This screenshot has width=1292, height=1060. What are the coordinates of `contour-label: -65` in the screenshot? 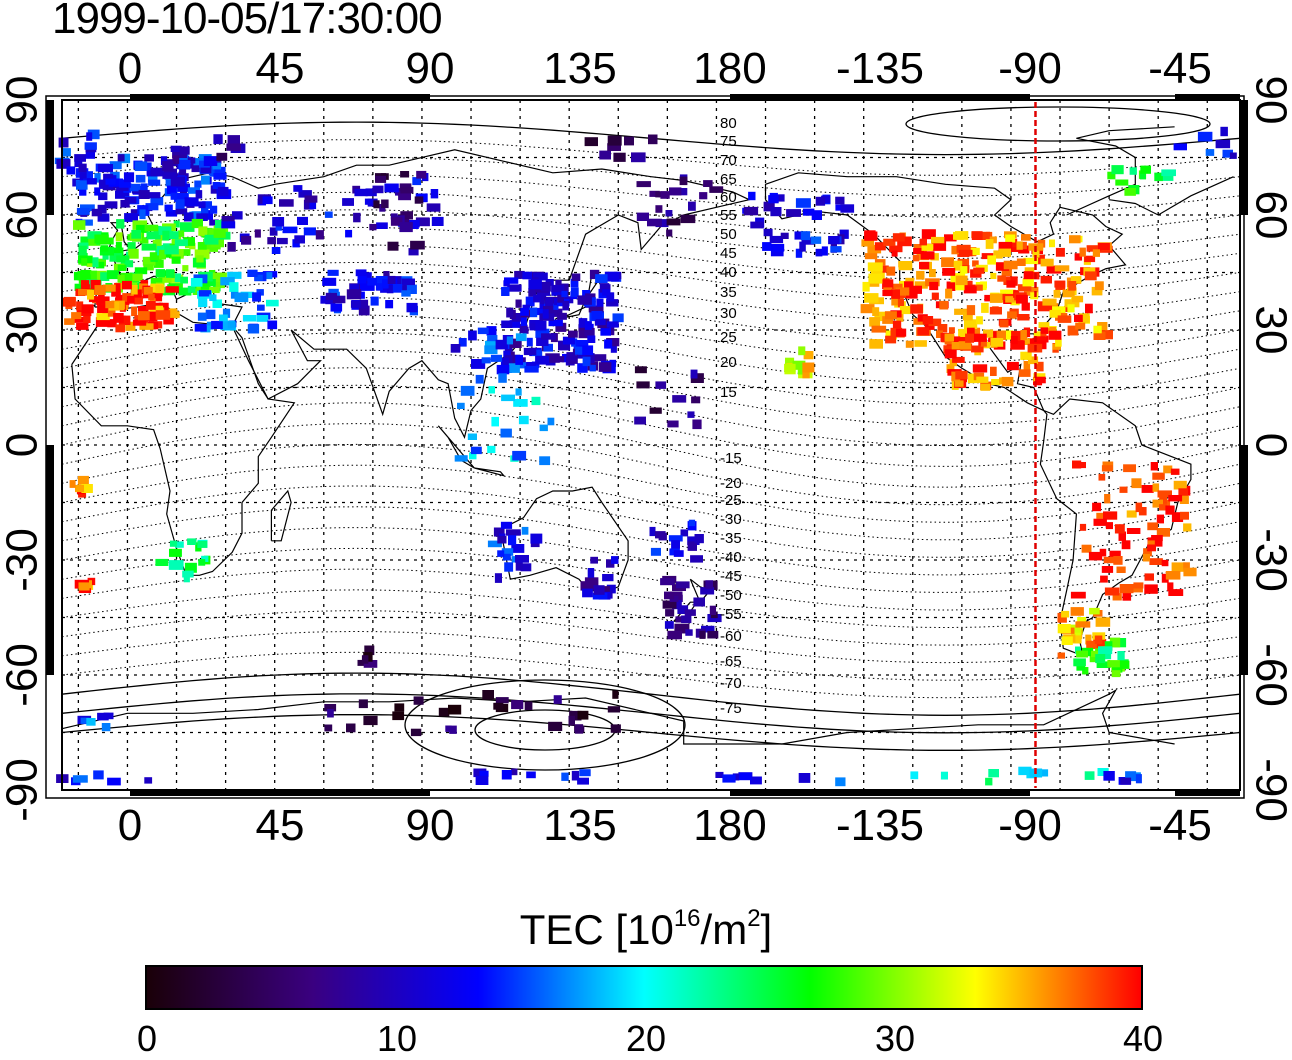 It's located at (731, 661).